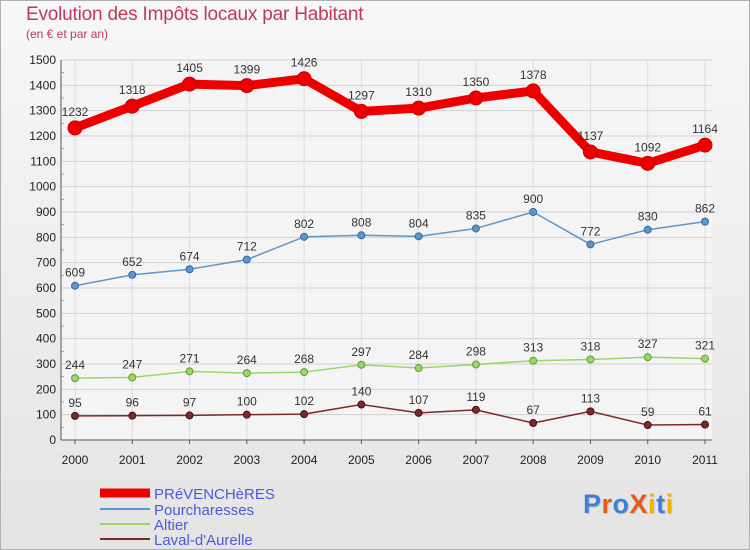 The image size is (750, 550). Describe the element at coordinates (361, 95) in the screenshot. I see `data-label: 1297` at that location.